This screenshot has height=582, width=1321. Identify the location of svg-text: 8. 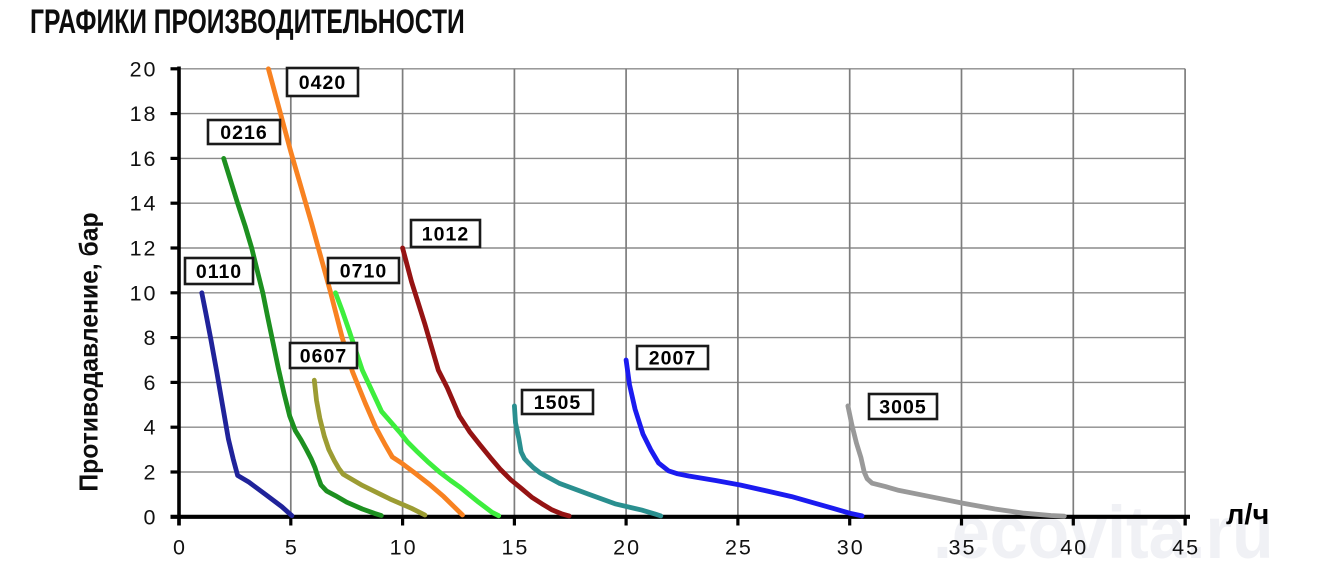
(151, 338).